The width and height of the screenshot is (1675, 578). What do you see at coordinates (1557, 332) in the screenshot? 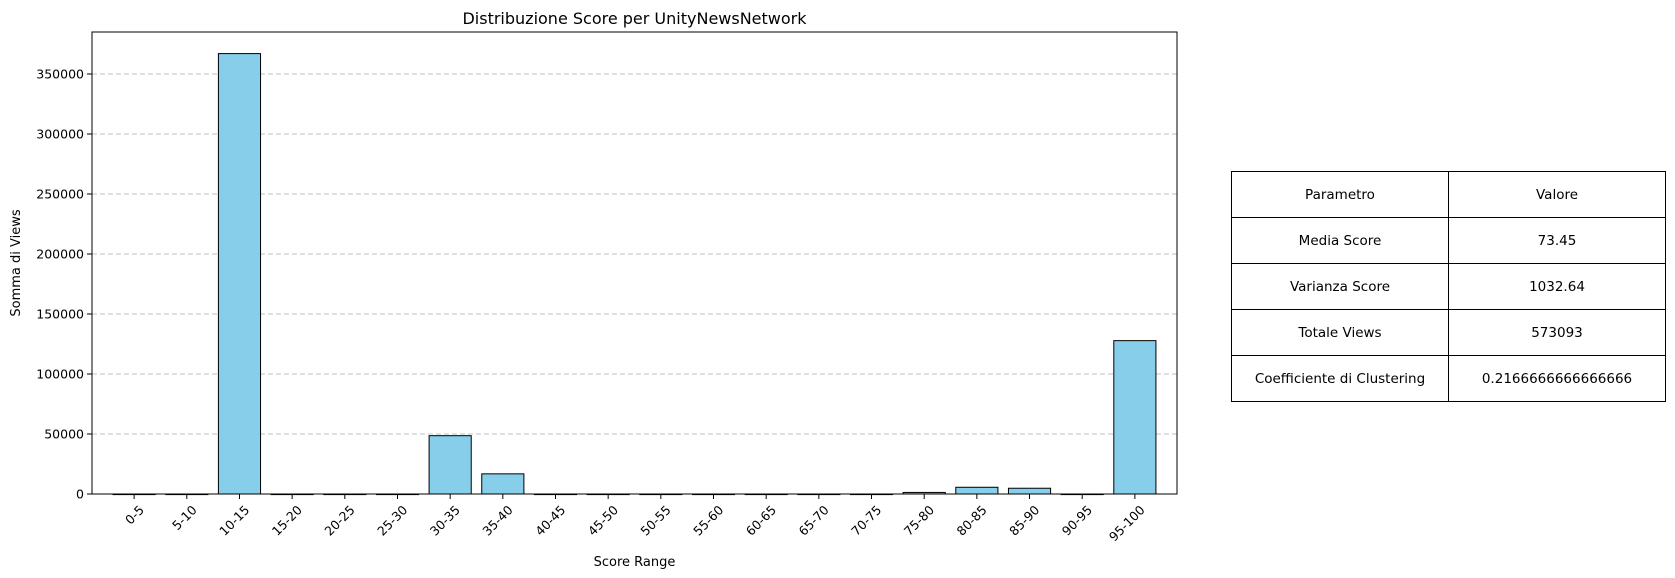
I see `table-cell-value: 573093` at bounding box center [1557, 332].